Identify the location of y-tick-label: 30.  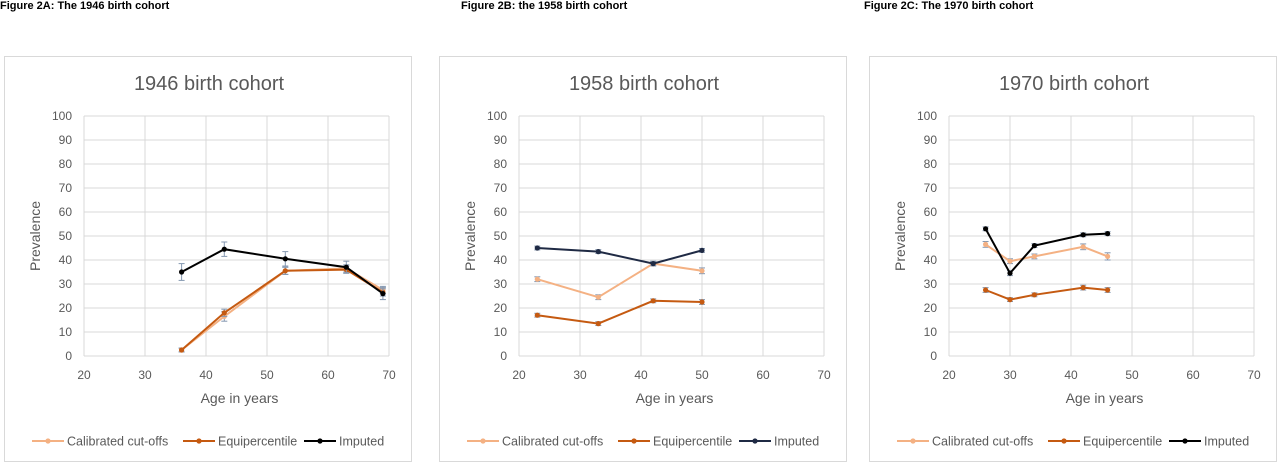
(501, 284).